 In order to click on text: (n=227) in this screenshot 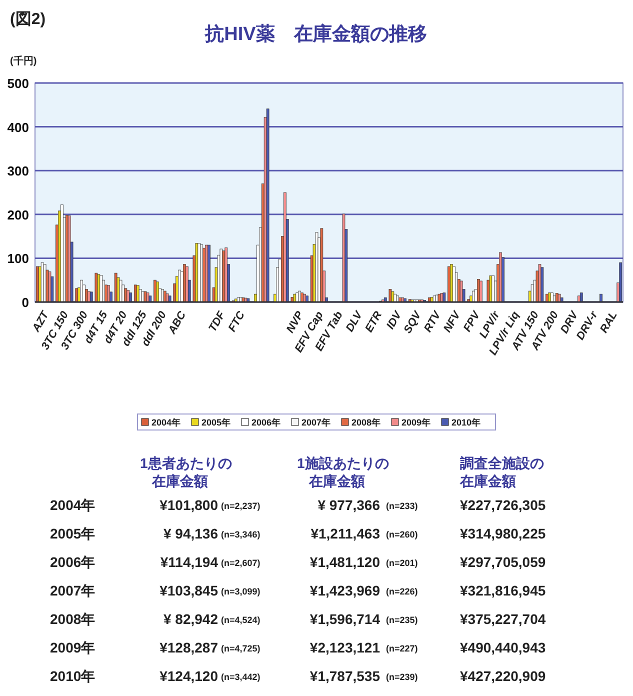, I will do `click(402, 649)`.